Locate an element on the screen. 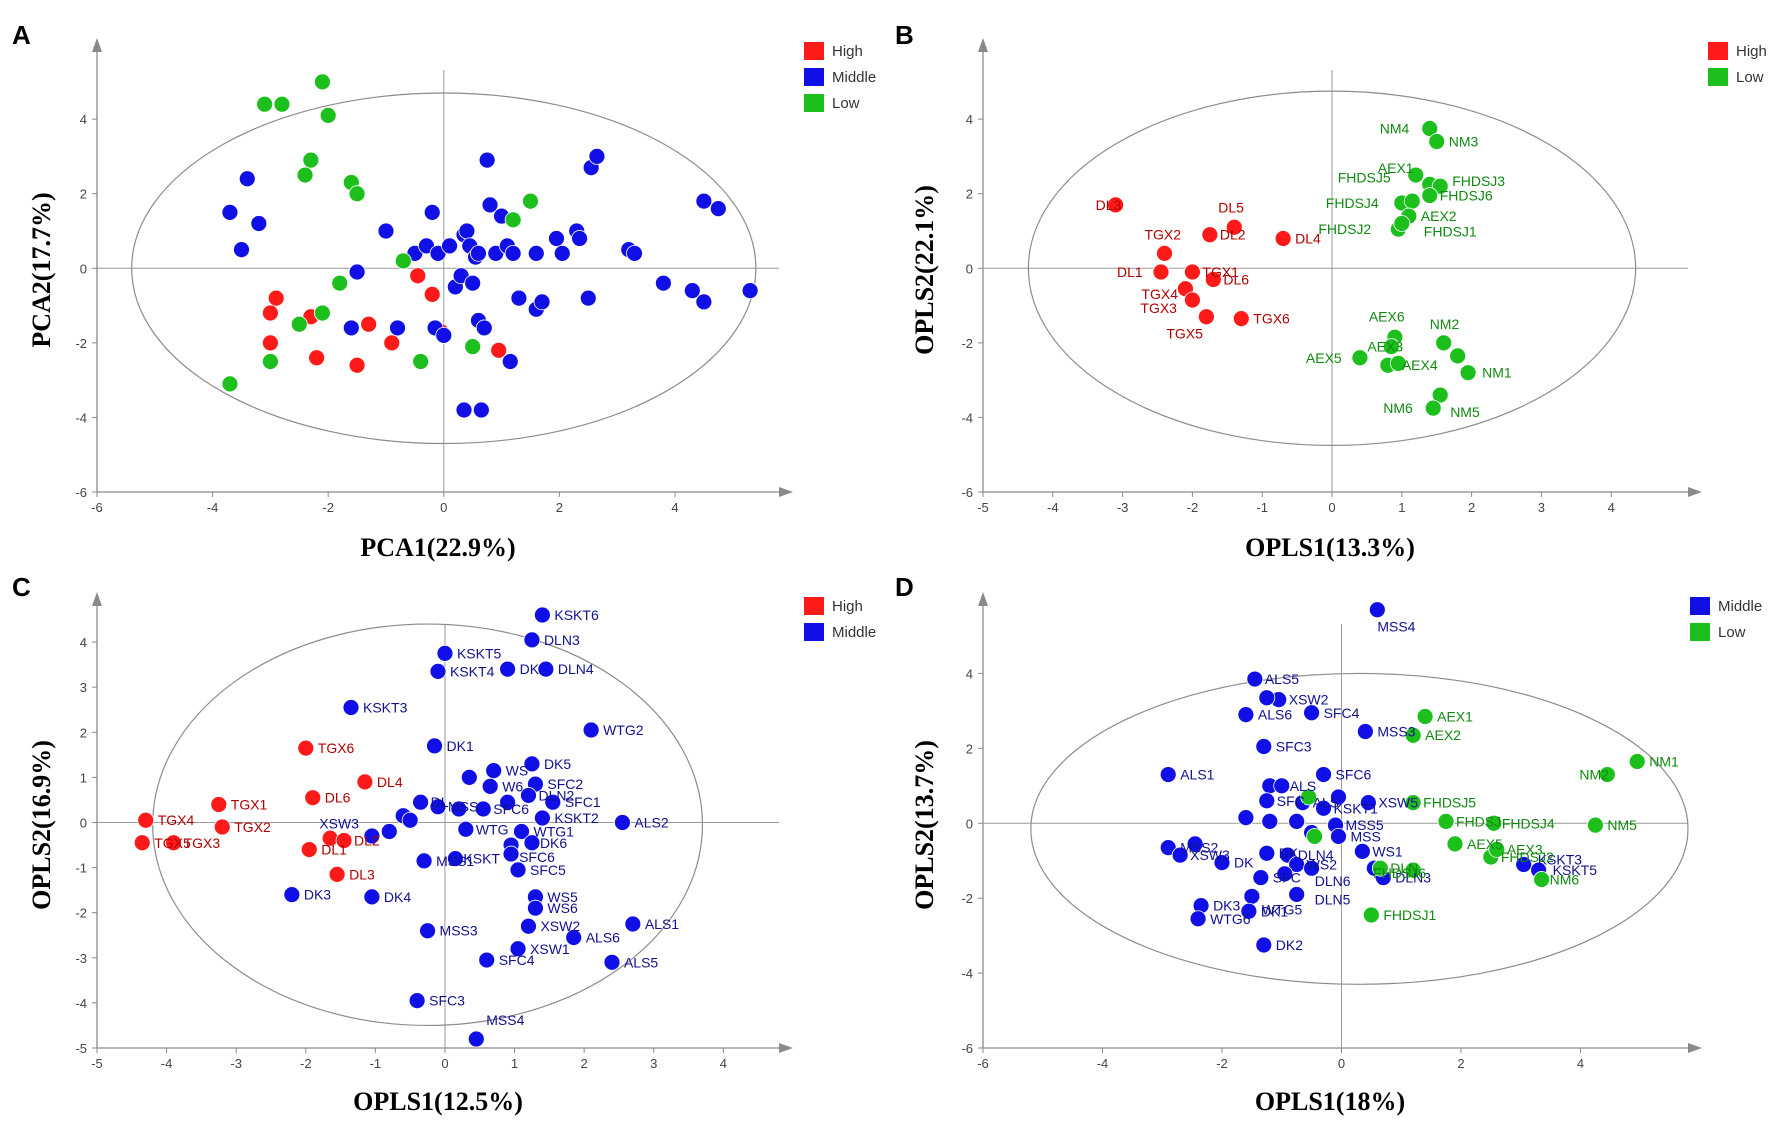  point-label: MSS5 is located at coordinates (1365, 825).